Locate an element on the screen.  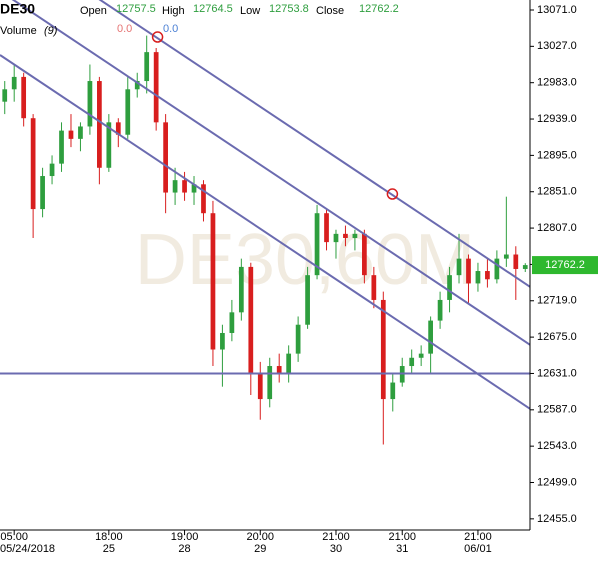
x-tick-date: 31 is located at coordinates (402, 549).